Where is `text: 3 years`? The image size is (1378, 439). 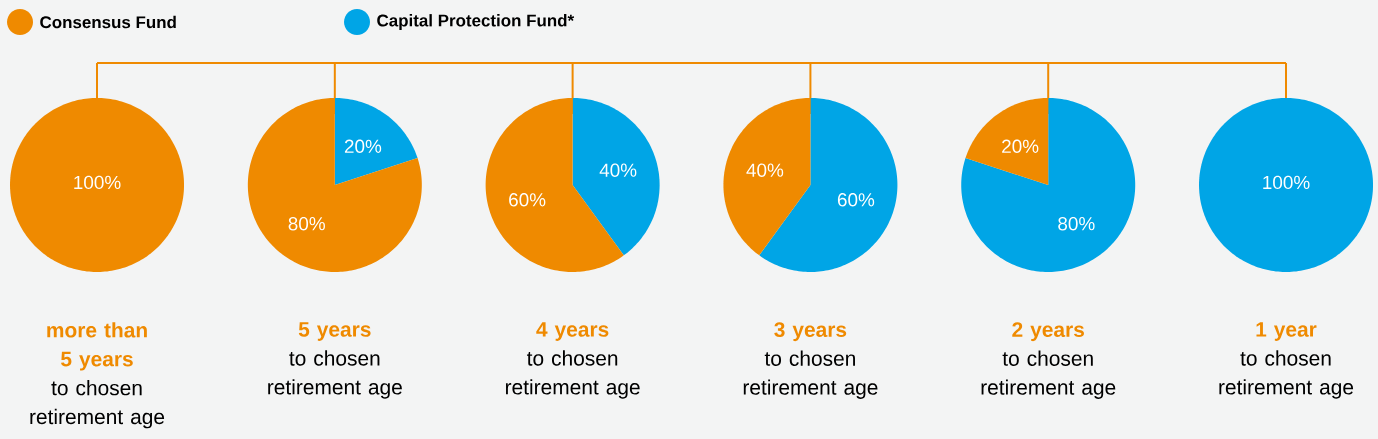
text: 3 years is located at coordinates (810, 332).